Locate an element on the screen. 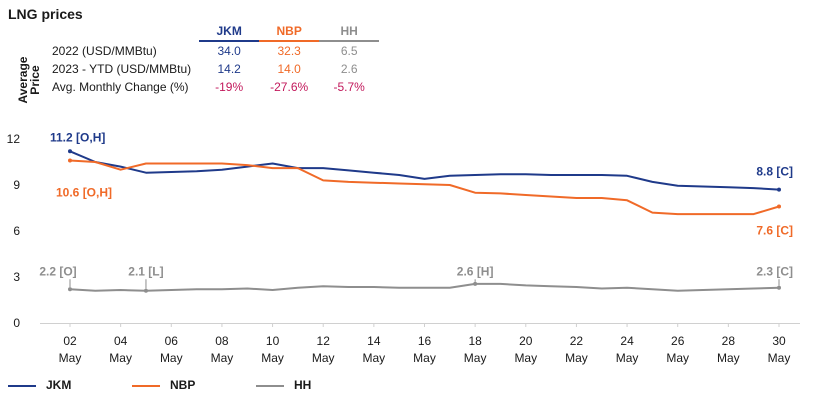 Image resolution: width=830 pixels, height=404 pixels. legend-item-hh: HH is located at coordinates (283, 385).